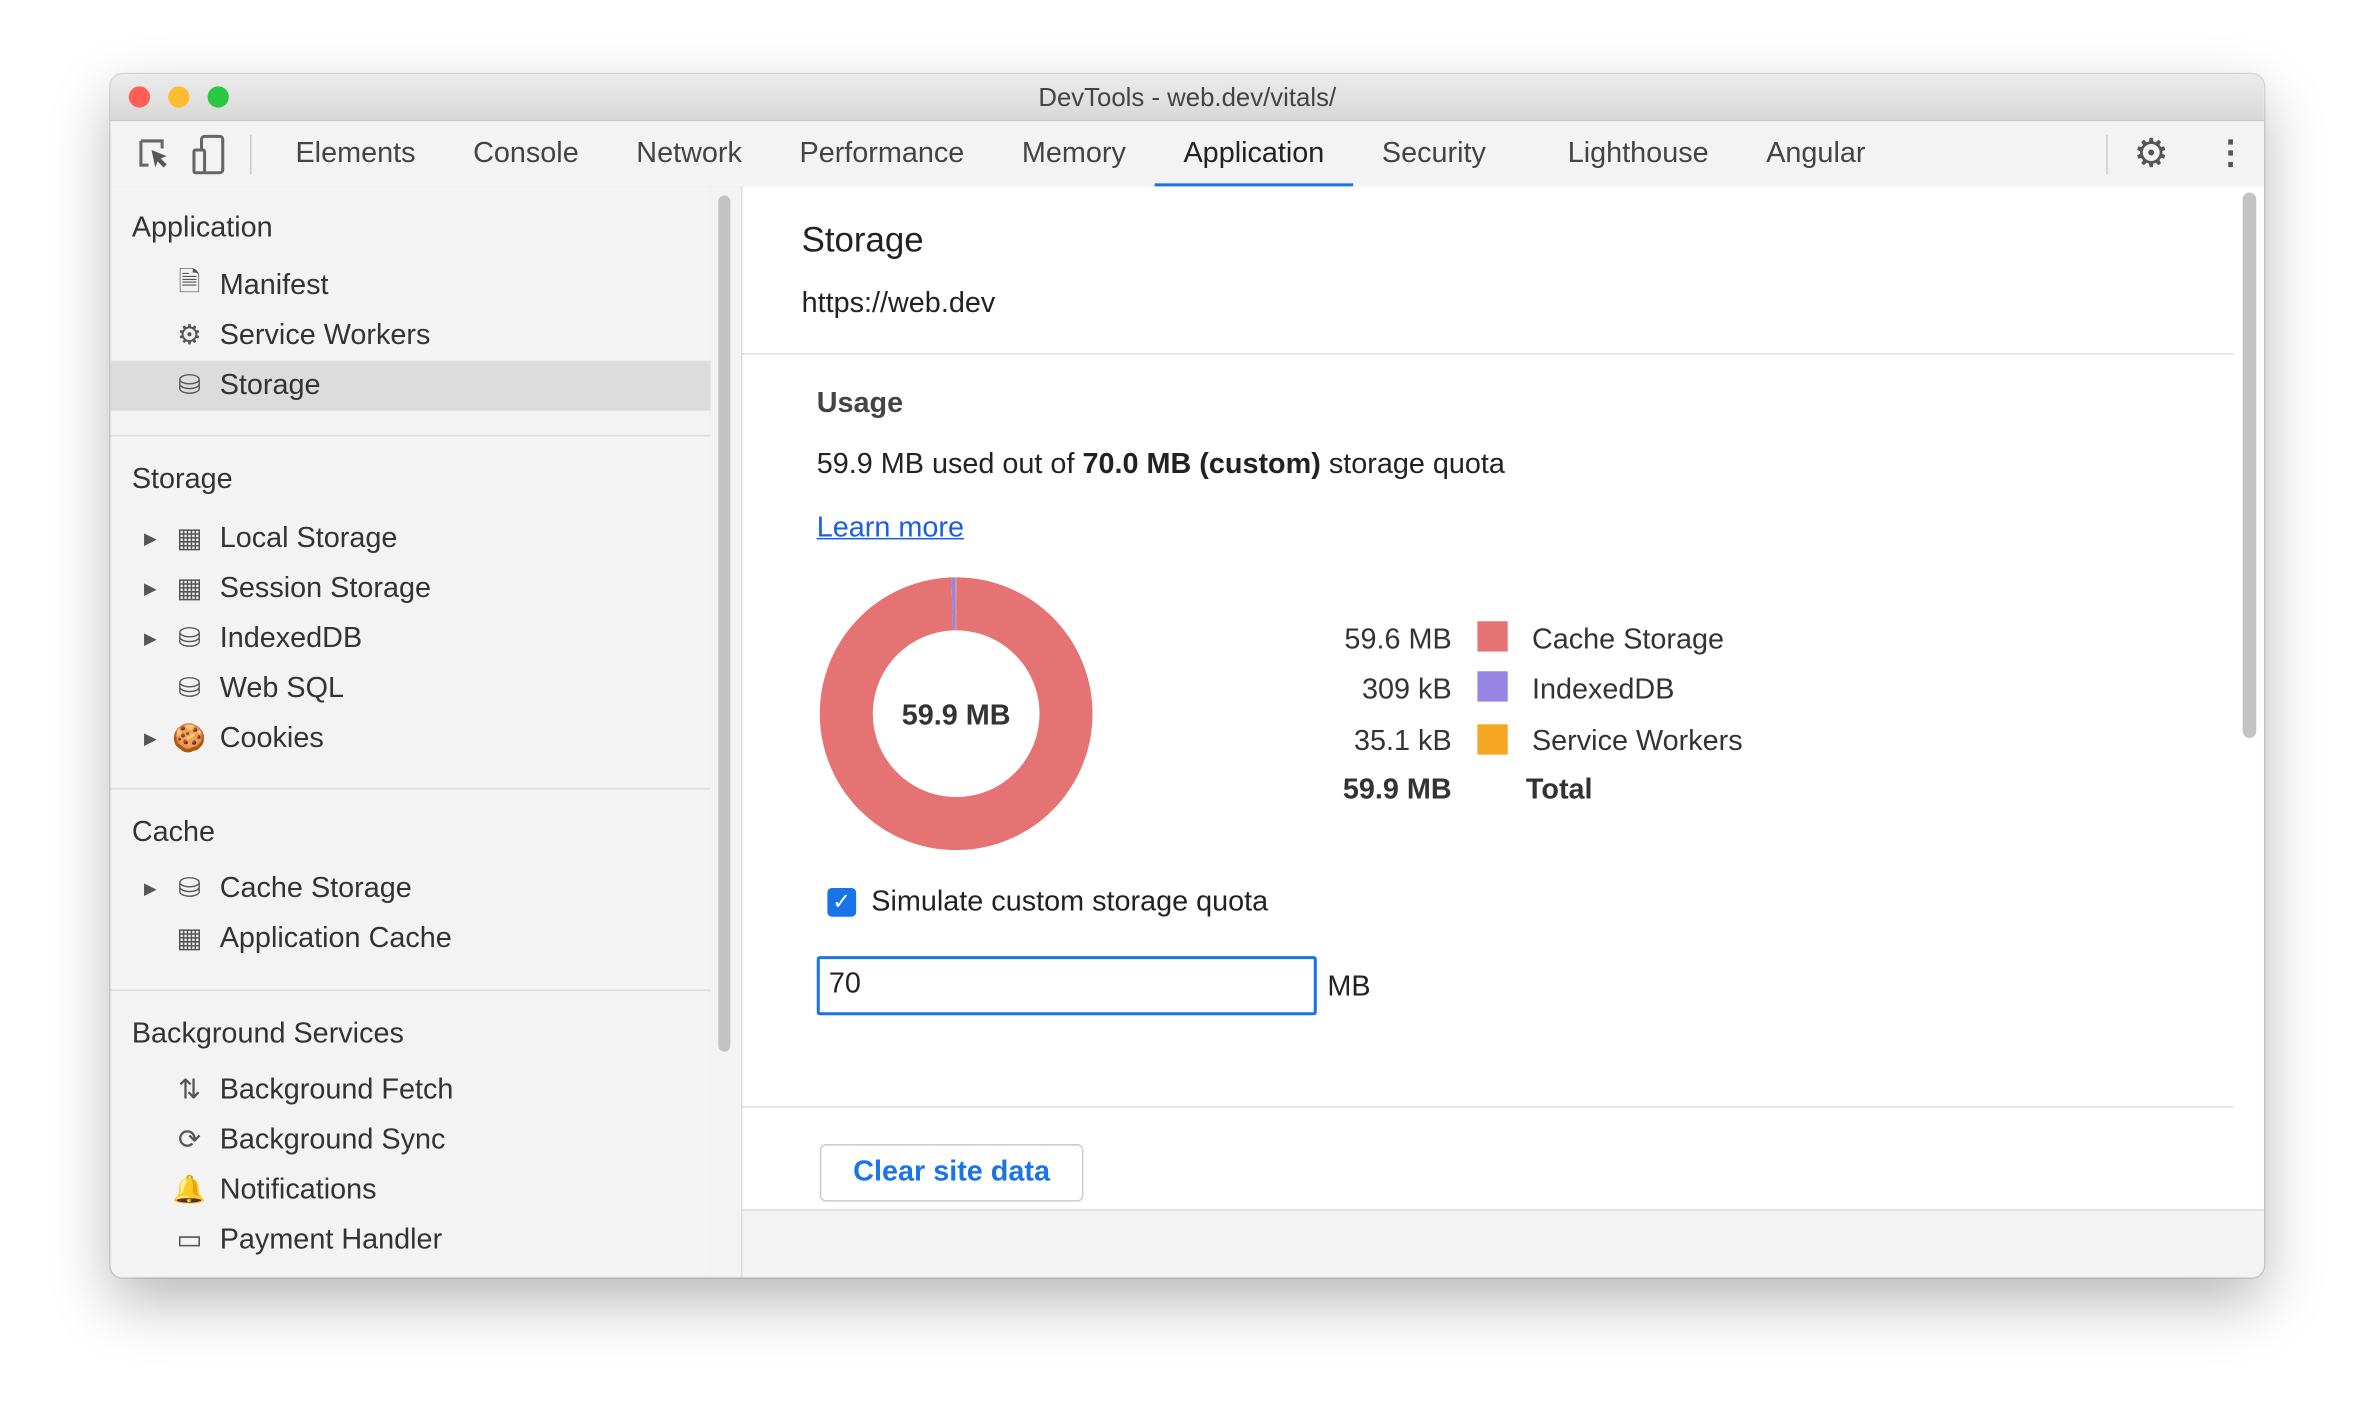 The width and height of the screenshot is (2376, 1426). I want to click on sidebar-item-label: Payment Handler, so click(331, 1239).